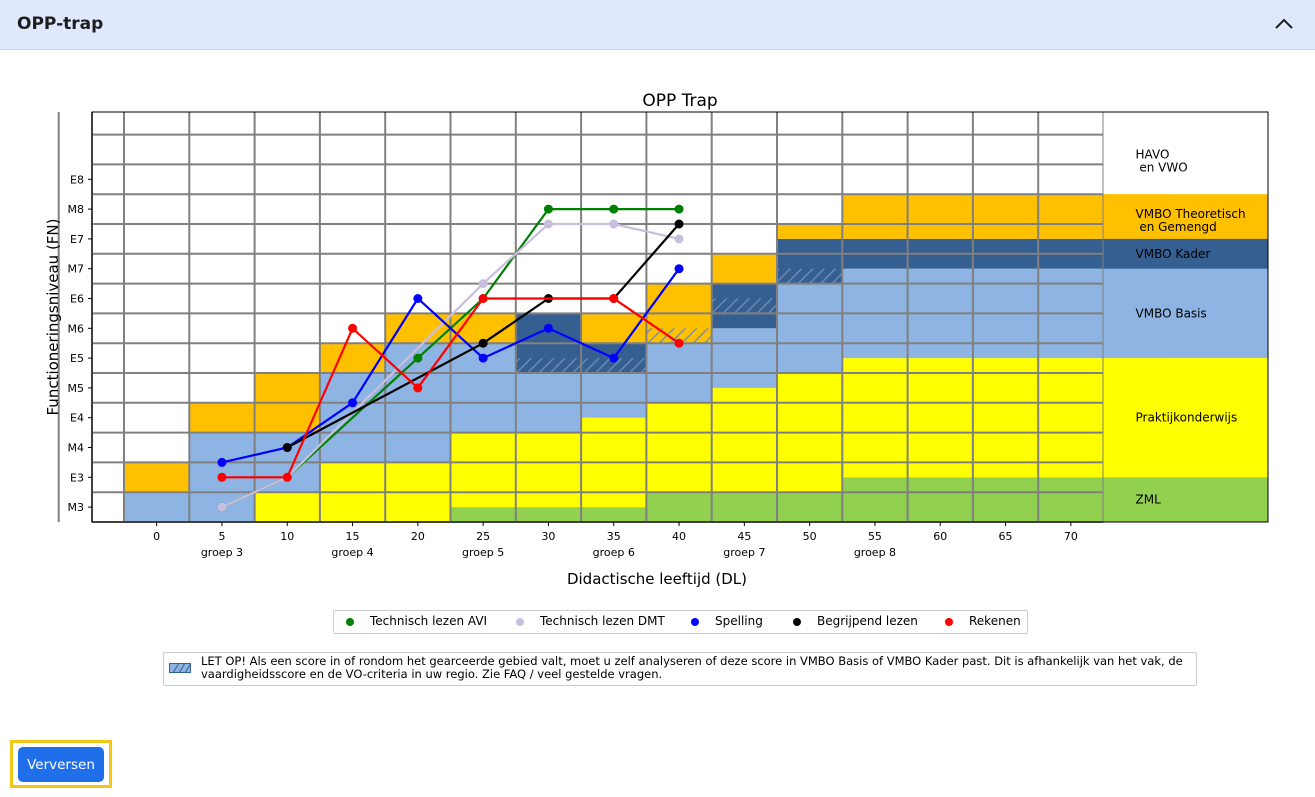  I want to click on highlight-frame, so click(61, 764).